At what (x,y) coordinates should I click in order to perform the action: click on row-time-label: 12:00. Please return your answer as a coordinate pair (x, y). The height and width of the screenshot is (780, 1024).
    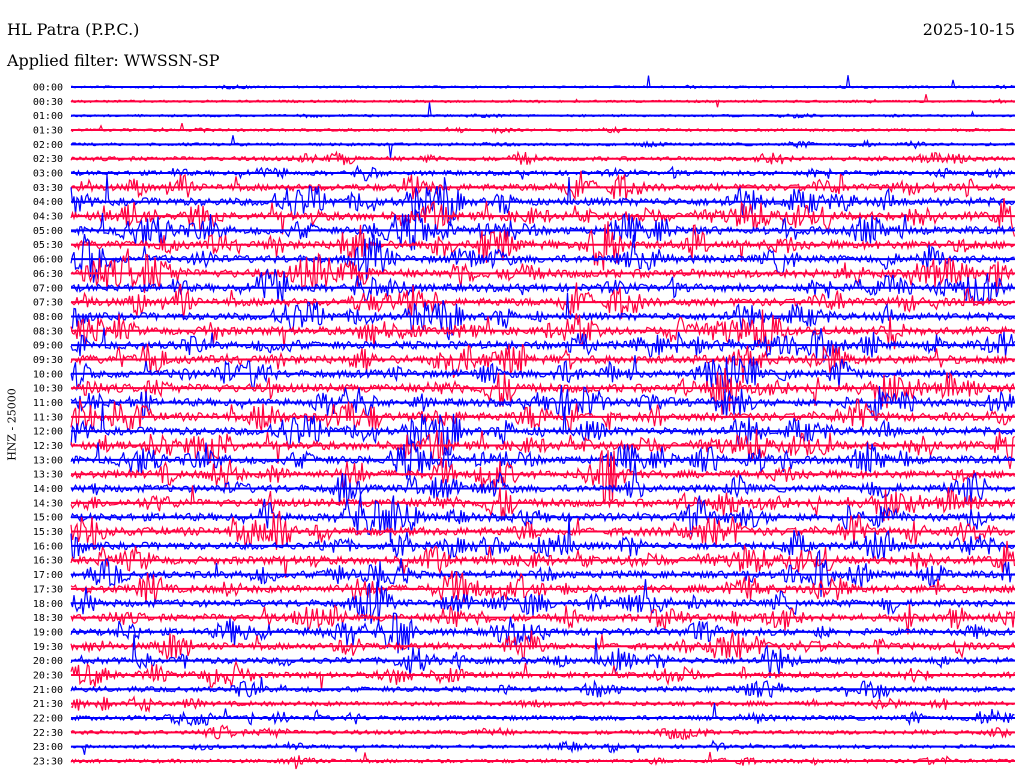
    Looking at the image, I should click on (48, 432).